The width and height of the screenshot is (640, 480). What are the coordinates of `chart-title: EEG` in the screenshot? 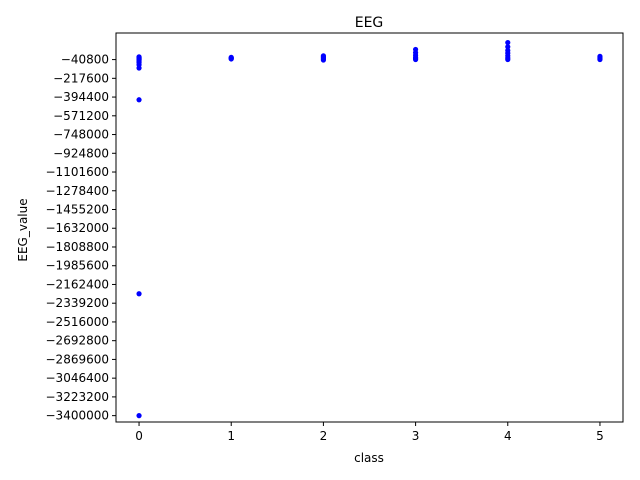 It's located at (369, 23).